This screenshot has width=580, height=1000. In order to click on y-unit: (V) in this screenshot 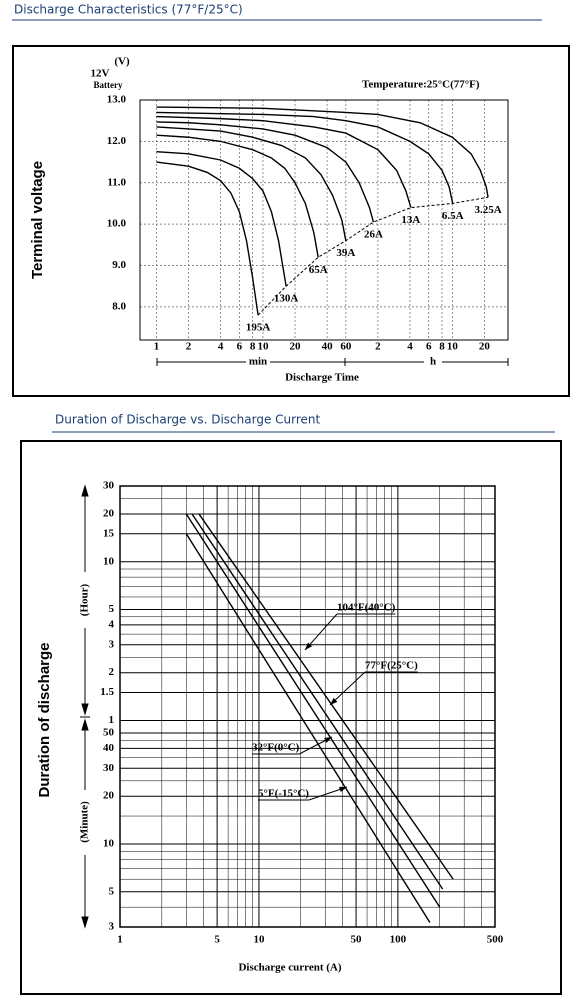, I will do `click(122, 62)`.